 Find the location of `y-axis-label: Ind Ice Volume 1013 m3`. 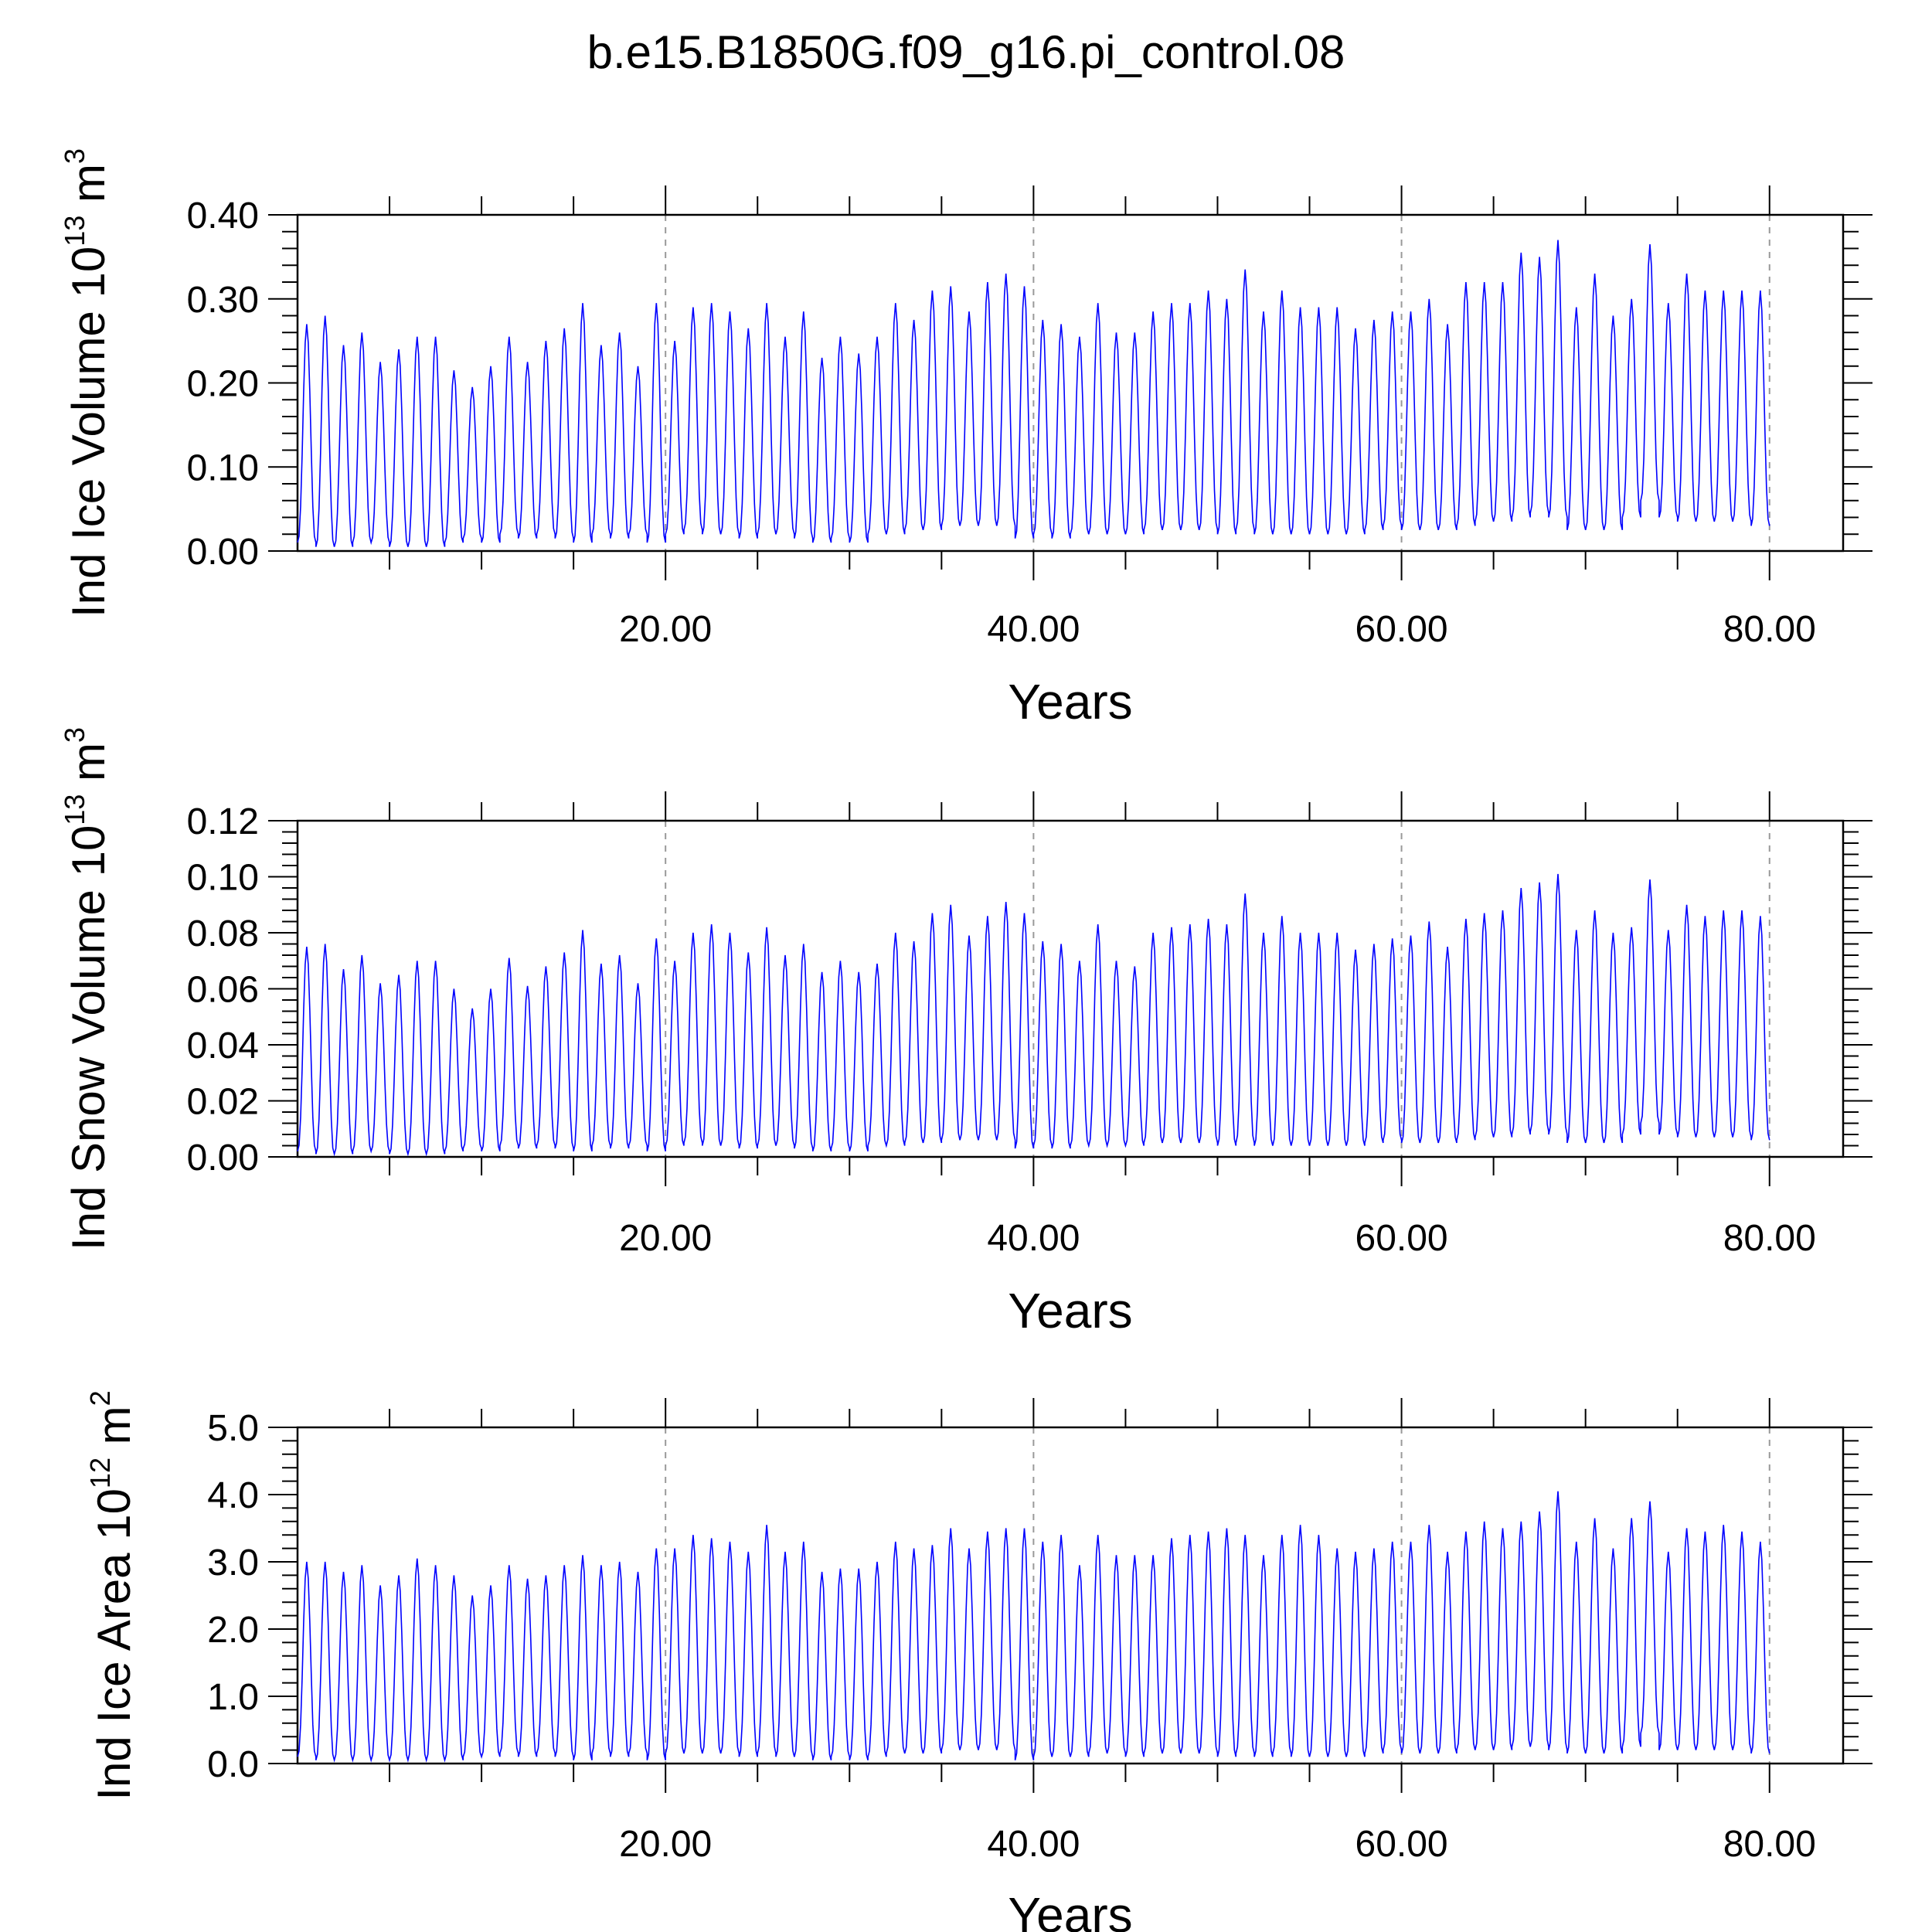

y-axis-label: Ind Ice Volume 1013 m3 is located at coordinates (86, 383).